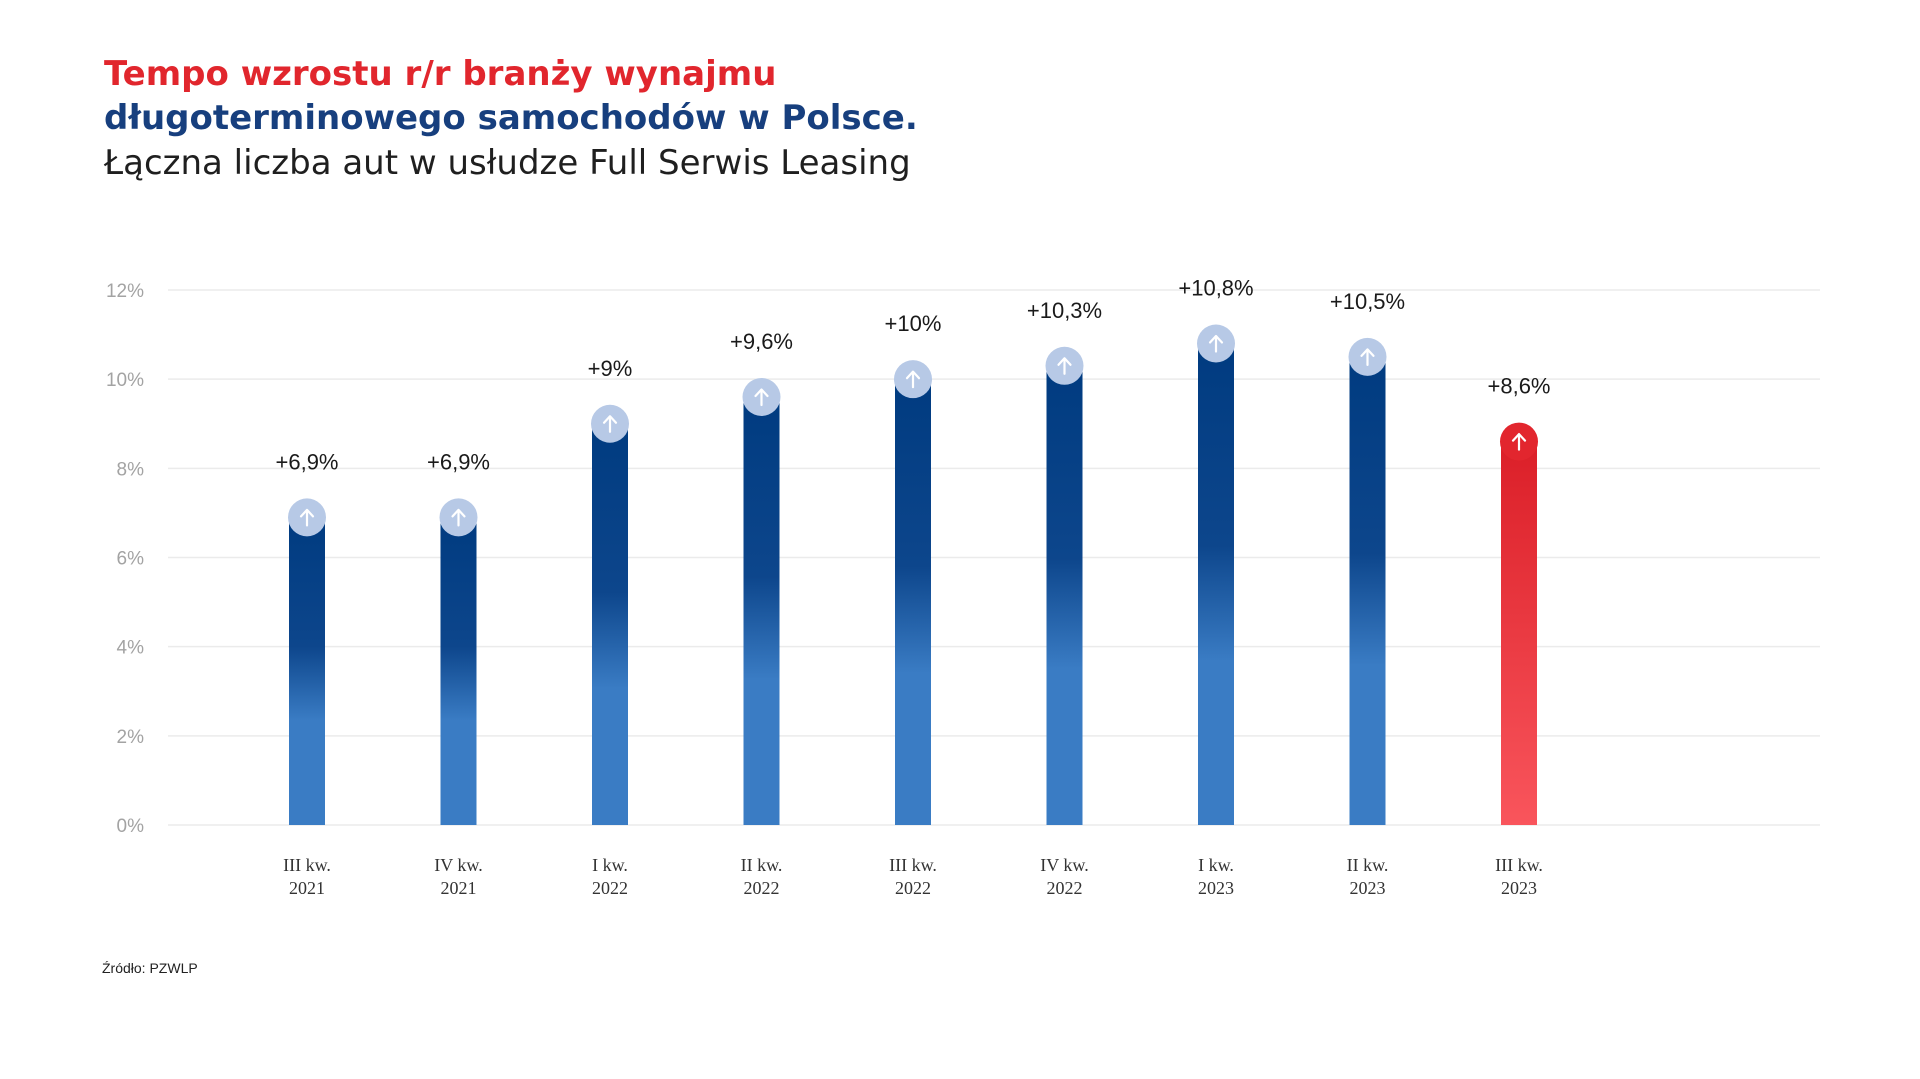 The image size is (1920, 1079). I want to click on y-tick-label: 2%, so click(131, 737).